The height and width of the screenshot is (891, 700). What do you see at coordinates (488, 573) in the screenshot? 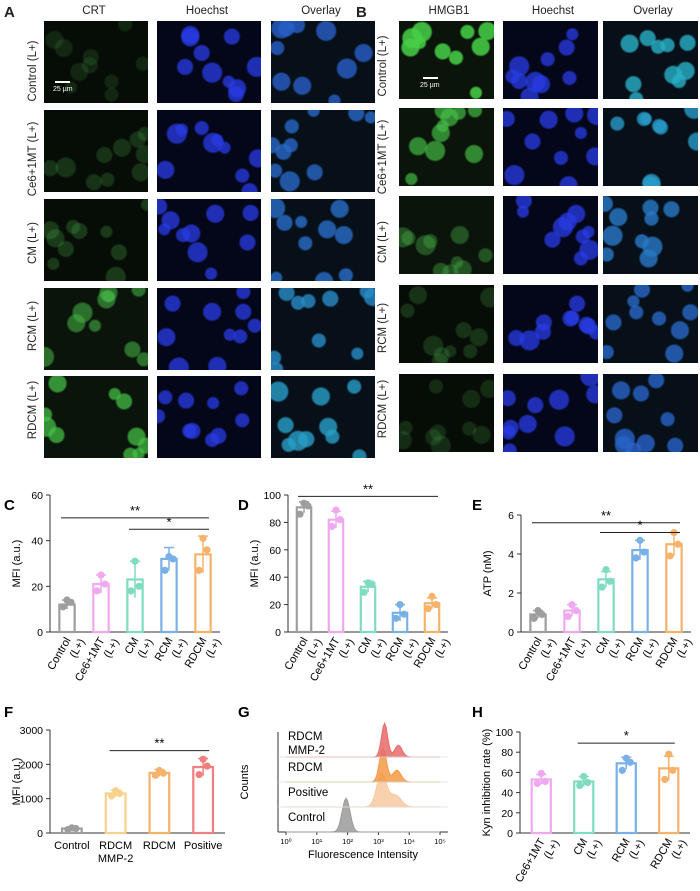
I see `ylabel-e: ATP (nM)` at bounding box center [488, 573].